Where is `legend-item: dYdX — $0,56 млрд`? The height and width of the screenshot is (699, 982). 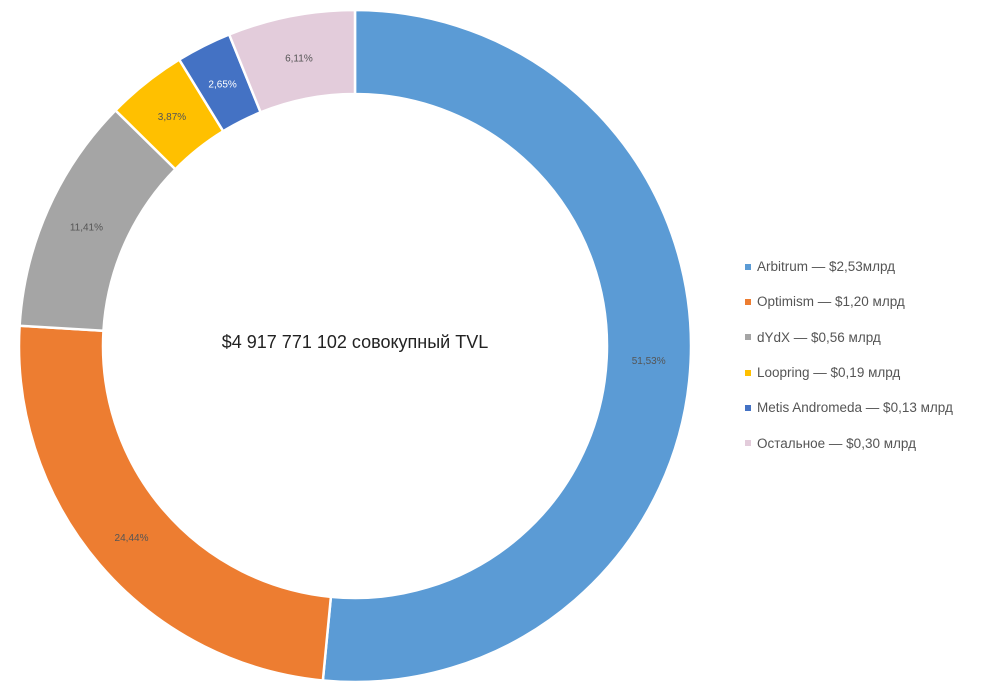 legend-item: dYdX — $0,56 млрд is located at coordinates (849, 337).